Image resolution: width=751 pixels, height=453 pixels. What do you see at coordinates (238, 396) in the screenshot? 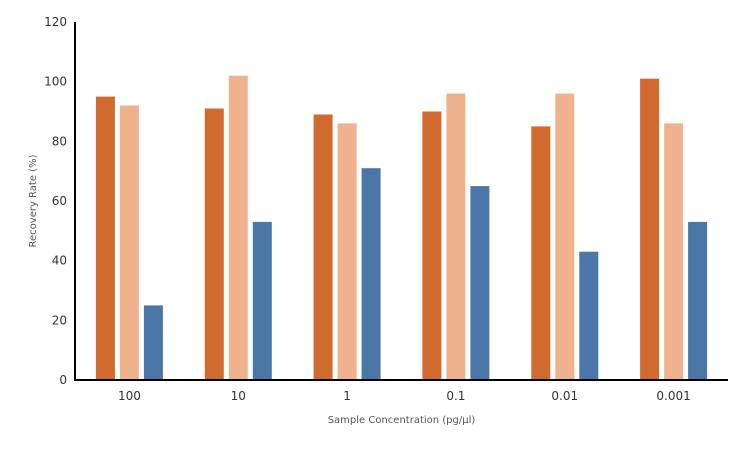
I see `x-tick-label: 10` at bounding box center [238, 396].